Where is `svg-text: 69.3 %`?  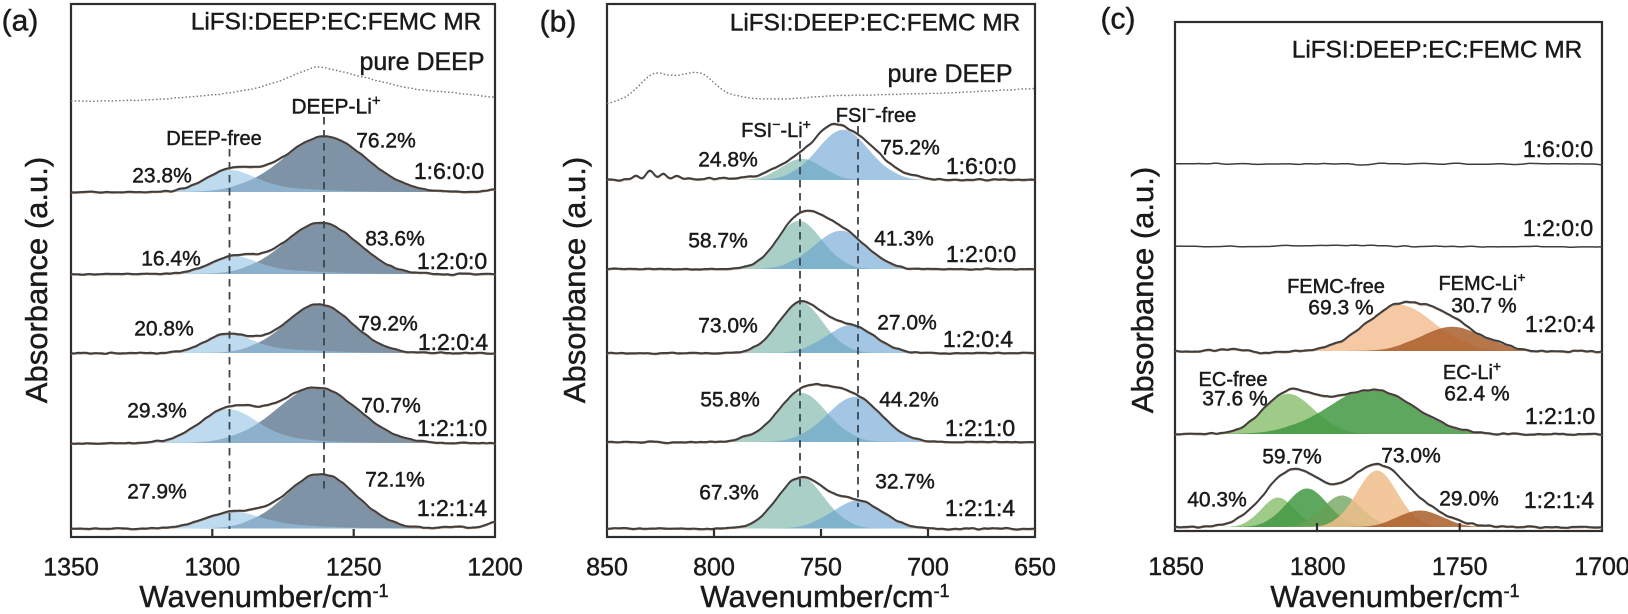 svg-text: 69.3 % is located at coordinates (1340, 308).